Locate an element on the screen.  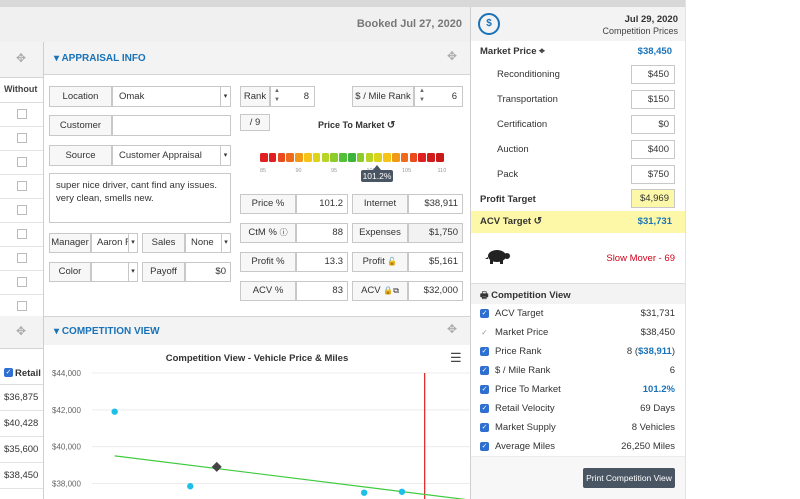
payoff-input: $0 is located at coordinates (208, 272).